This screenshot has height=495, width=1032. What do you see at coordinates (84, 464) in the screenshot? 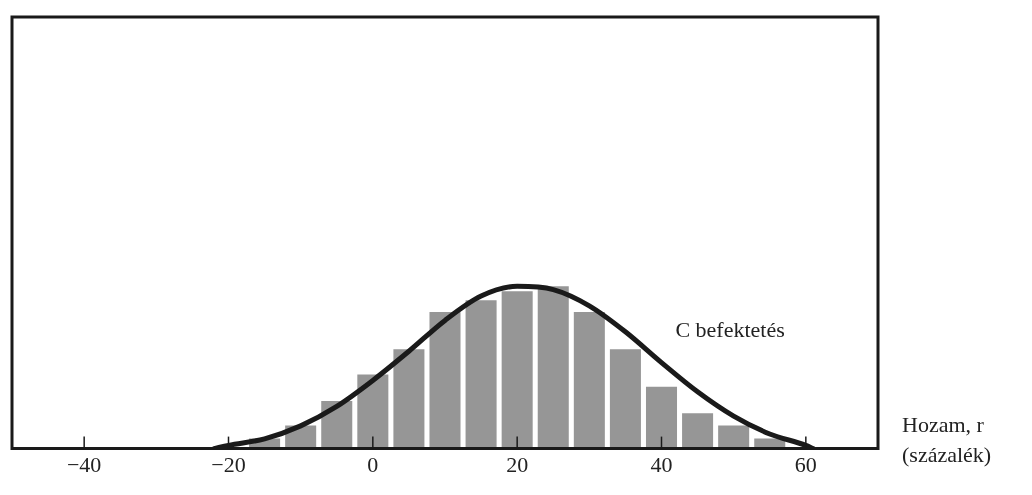
I see `x-tick-label: −40` at bounding box center [84, 464].